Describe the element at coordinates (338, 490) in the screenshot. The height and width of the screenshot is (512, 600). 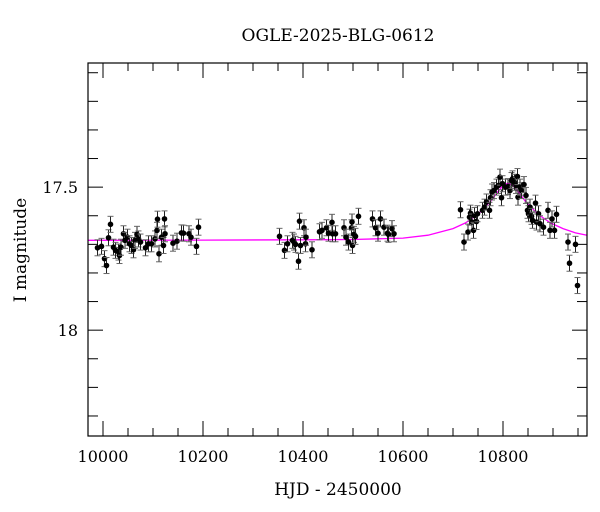
I see `x-axis-label: HJD - 2450000` at that location.